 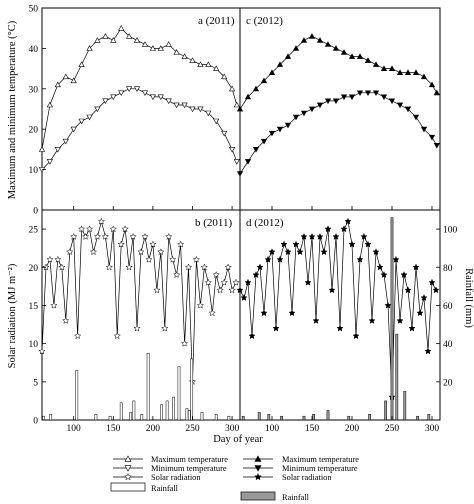 What do you see at coordinates (448, 345) in the screenshot?
I see `y2-tick-label-rain-2: 40` at bounding box center [448, 345].